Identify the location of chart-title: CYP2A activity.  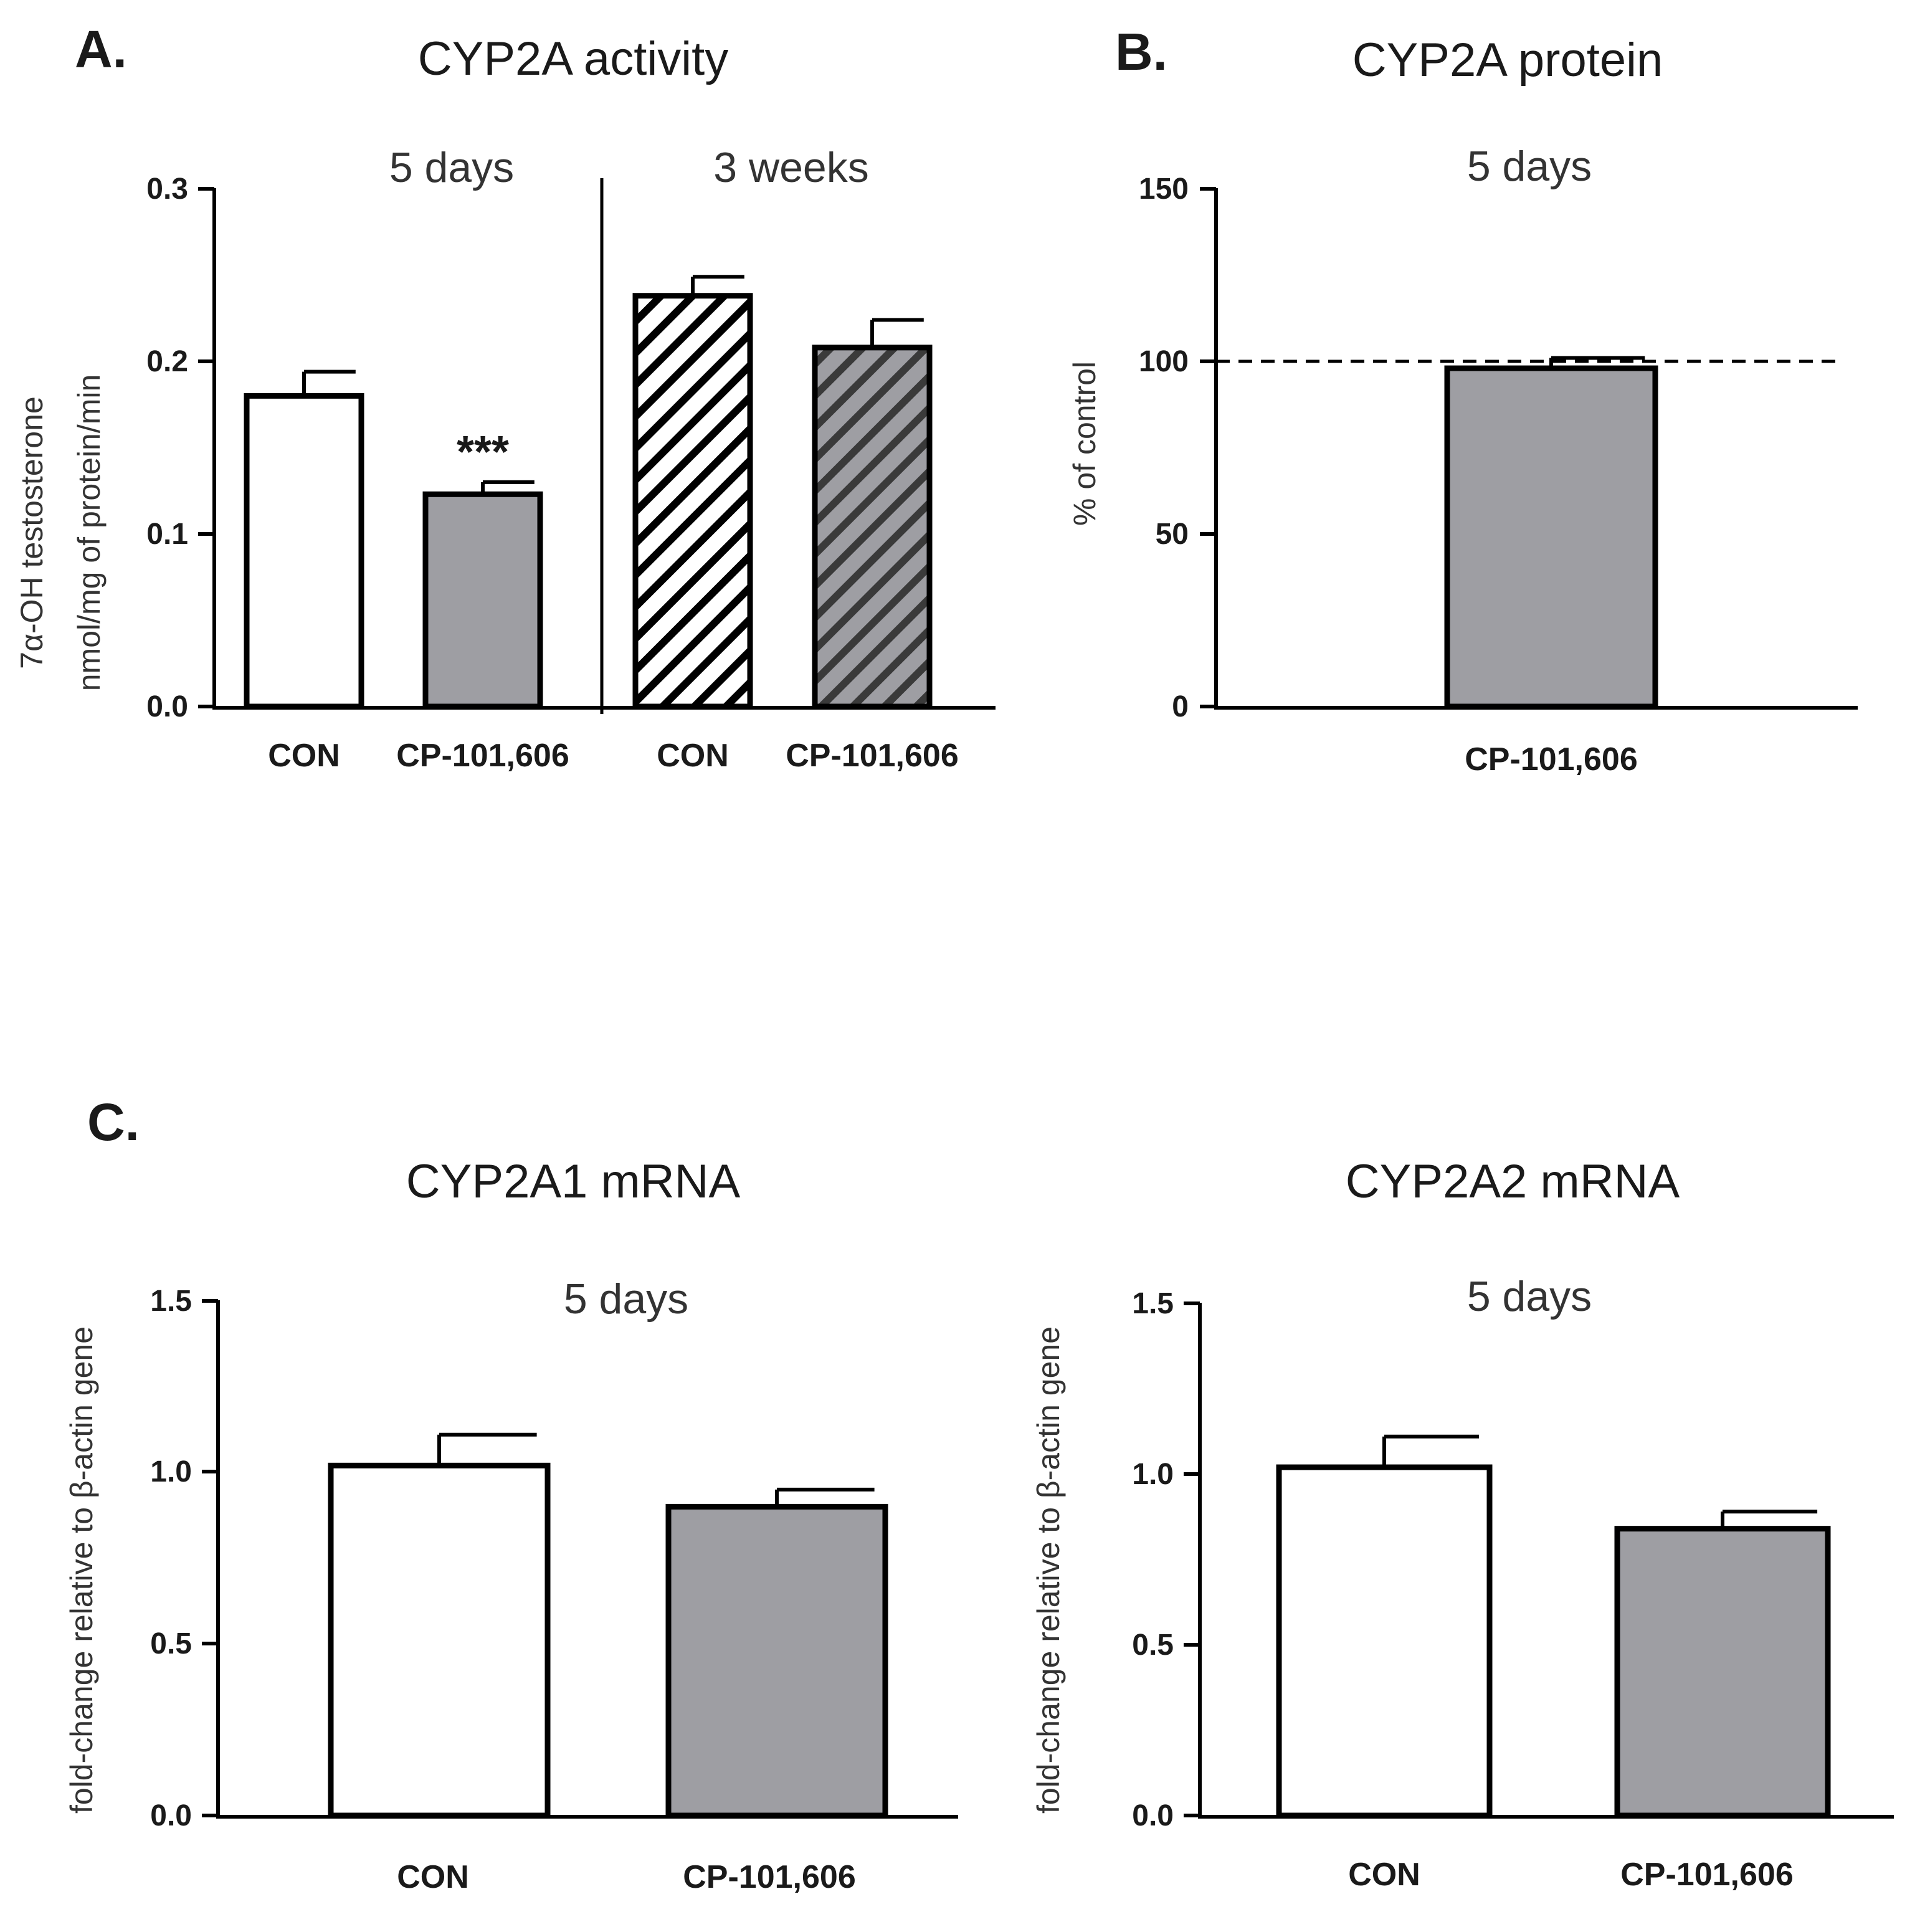
(573, 58).